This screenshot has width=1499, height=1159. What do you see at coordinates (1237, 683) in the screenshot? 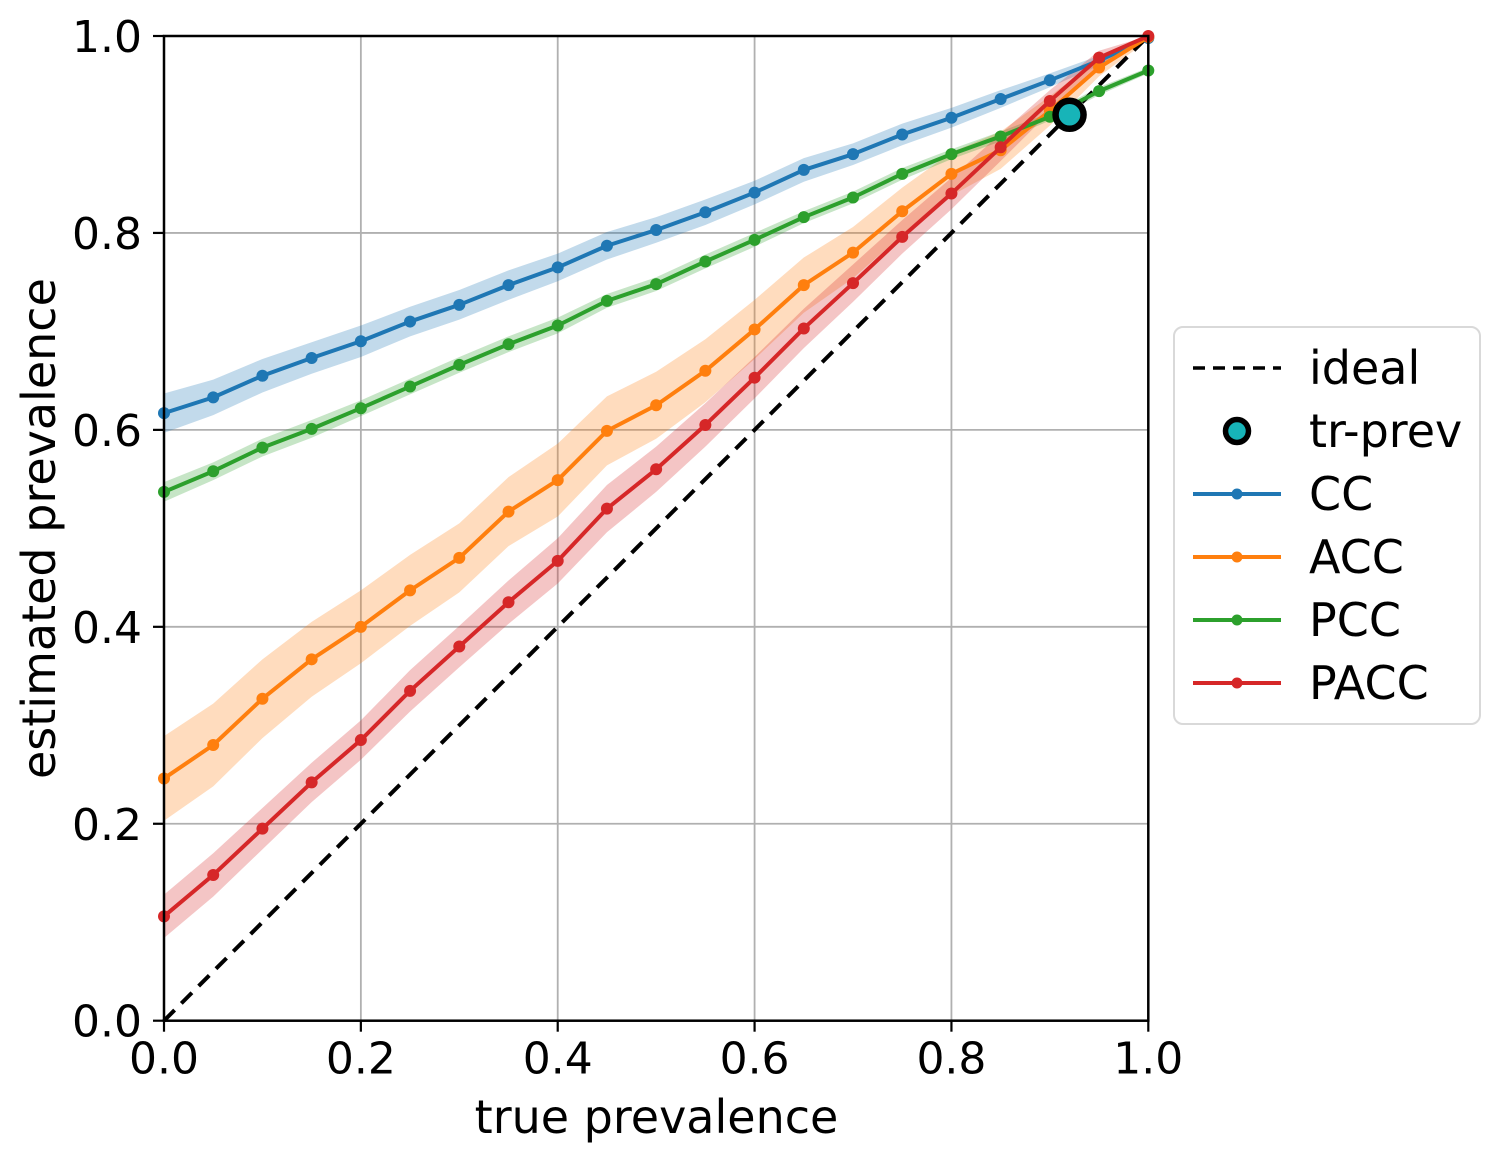
I see `legend-glyph-PACC-line-icon` at bounding box center [1237, 683].